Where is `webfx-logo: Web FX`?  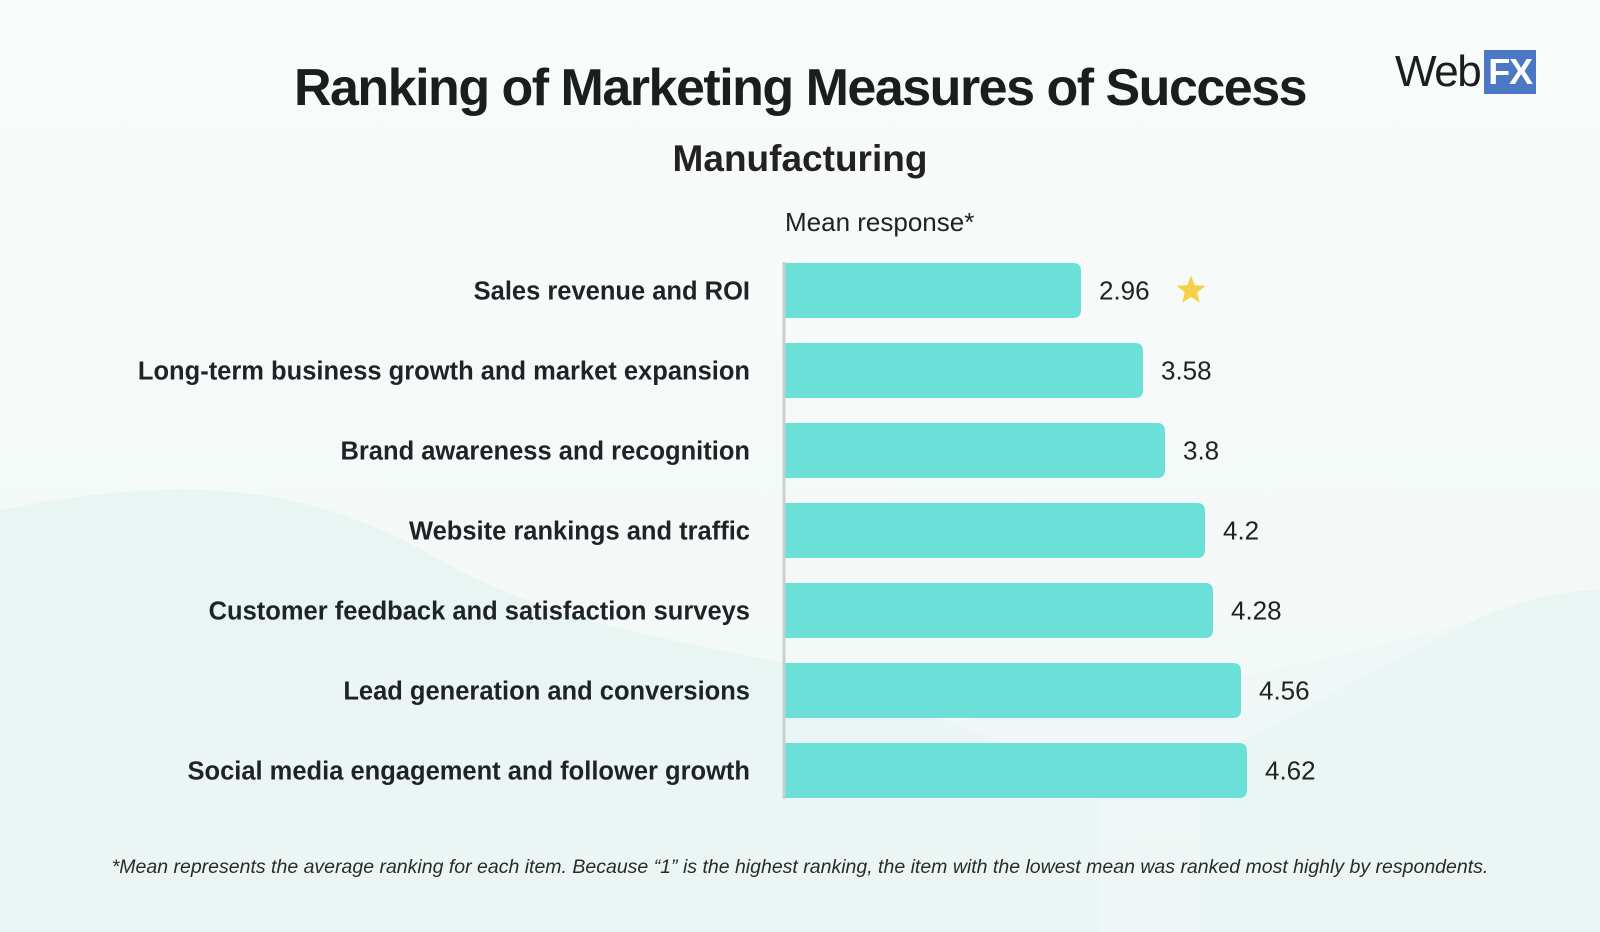 webfx-logo: Web FX is located at coordinates (1466, 71).